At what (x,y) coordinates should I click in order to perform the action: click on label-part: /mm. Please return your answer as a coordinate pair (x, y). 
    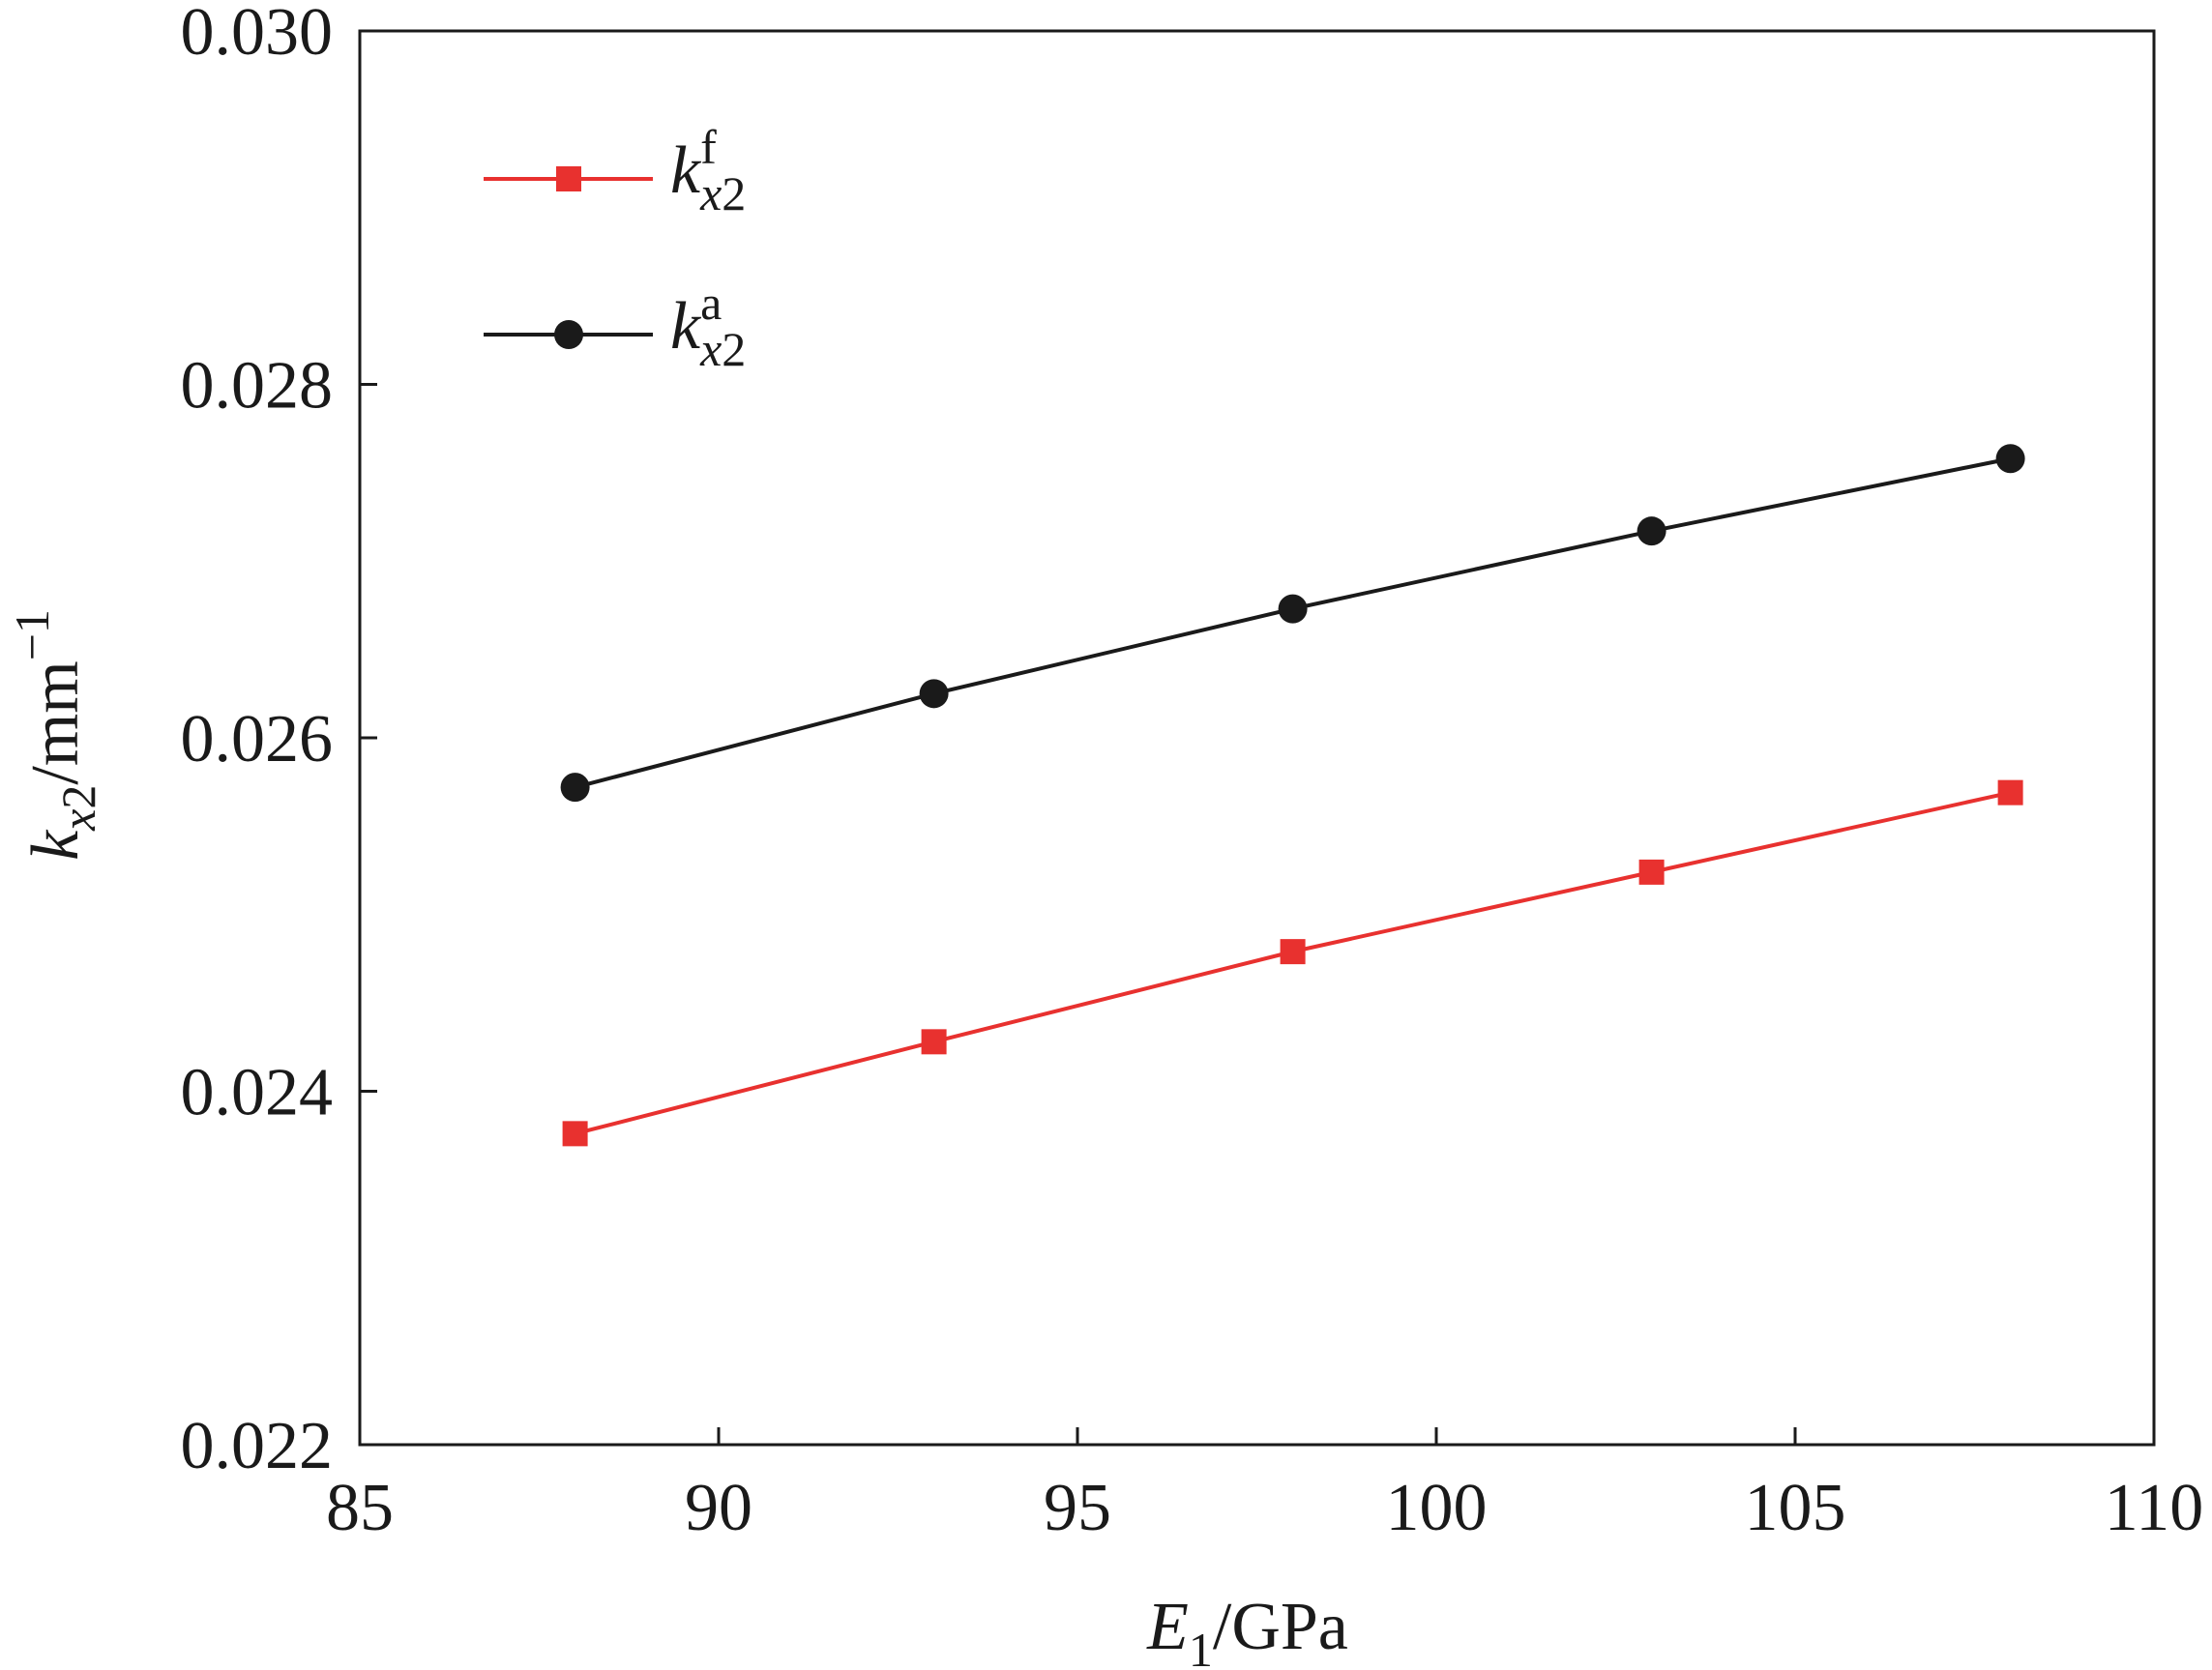
    Looking at the image, I should click on (55, 722).